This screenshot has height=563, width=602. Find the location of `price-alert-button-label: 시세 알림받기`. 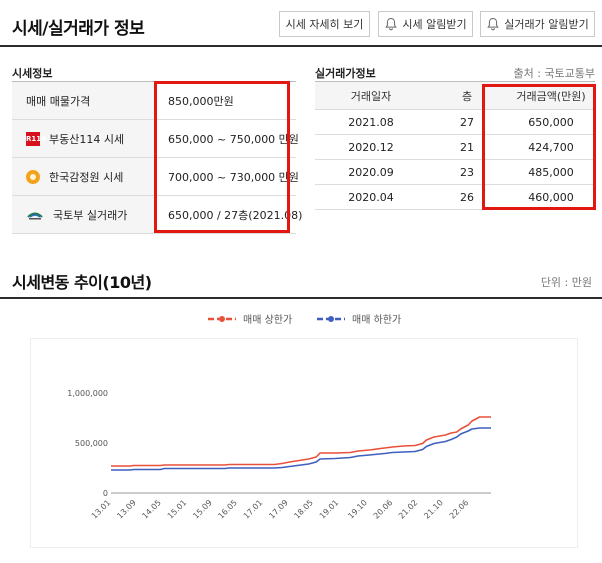

price-alert-button-label: 시세 알림받기 is located at coordinates (434, 24).